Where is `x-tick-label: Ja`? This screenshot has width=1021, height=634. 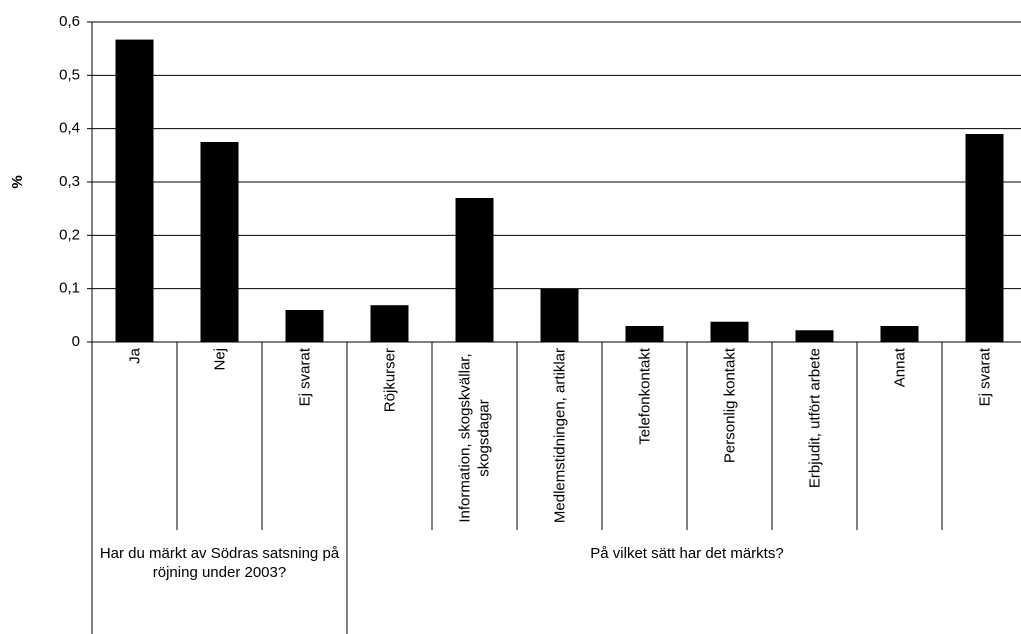
x-tick-label: Ja is located at coordinates (134, 356).